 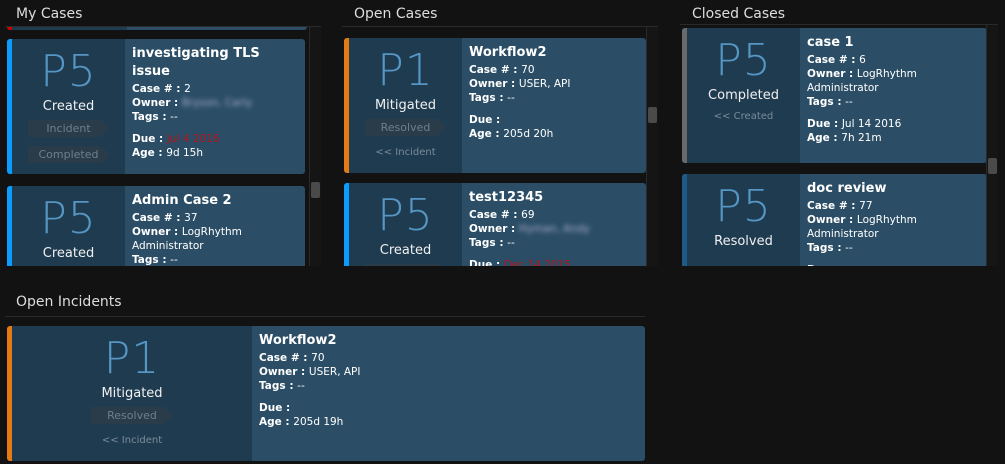 I want to click on field-case-number: Case # : 77, so click(x=893, y=206).